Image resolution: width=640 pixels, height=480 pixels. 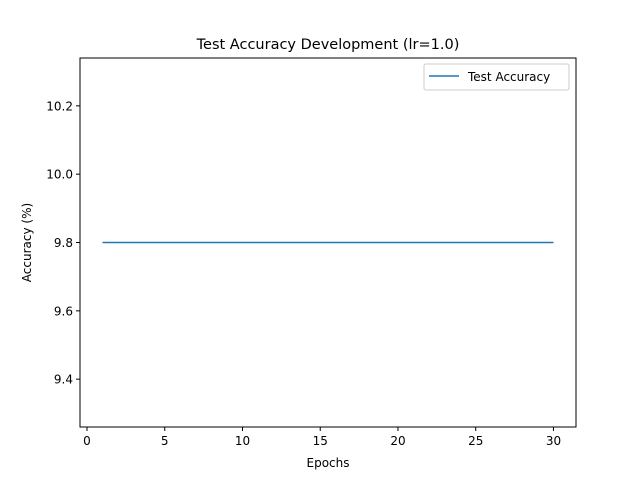 What do you see at coordinates (59, 106) in the screenshot?
I see `y-tick-label: 10.2` at bounding box center [59, 106].